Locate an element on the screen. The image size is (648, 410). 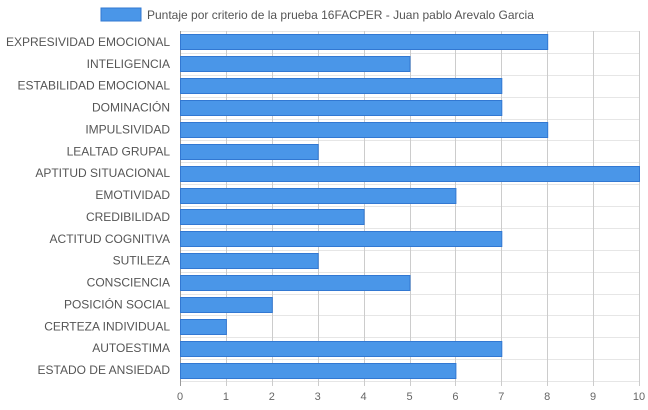
category-label: EXPRESIVIDAD EMOCIONAL is located at coordinates (88, 42).